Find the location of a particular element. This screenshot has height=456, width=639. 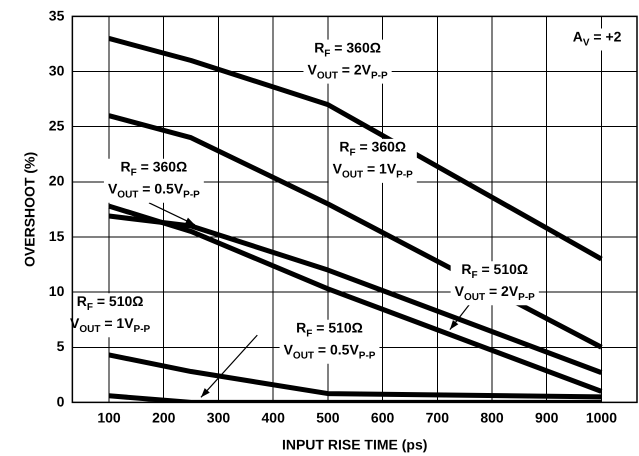

y-tick-label: 30 is located at coordinates (56, 70).